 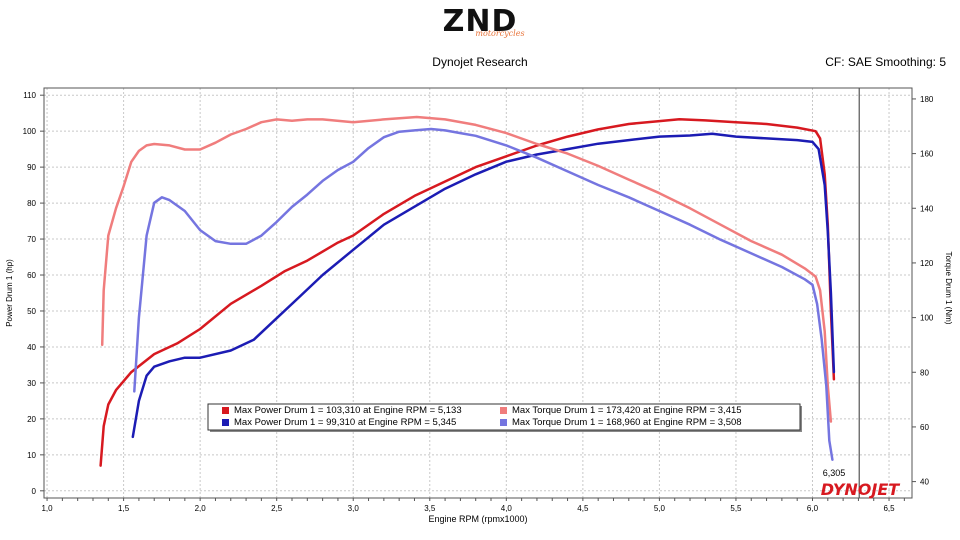 I want to click on x-tick-label: 2,0, so click(x=201, y=508).